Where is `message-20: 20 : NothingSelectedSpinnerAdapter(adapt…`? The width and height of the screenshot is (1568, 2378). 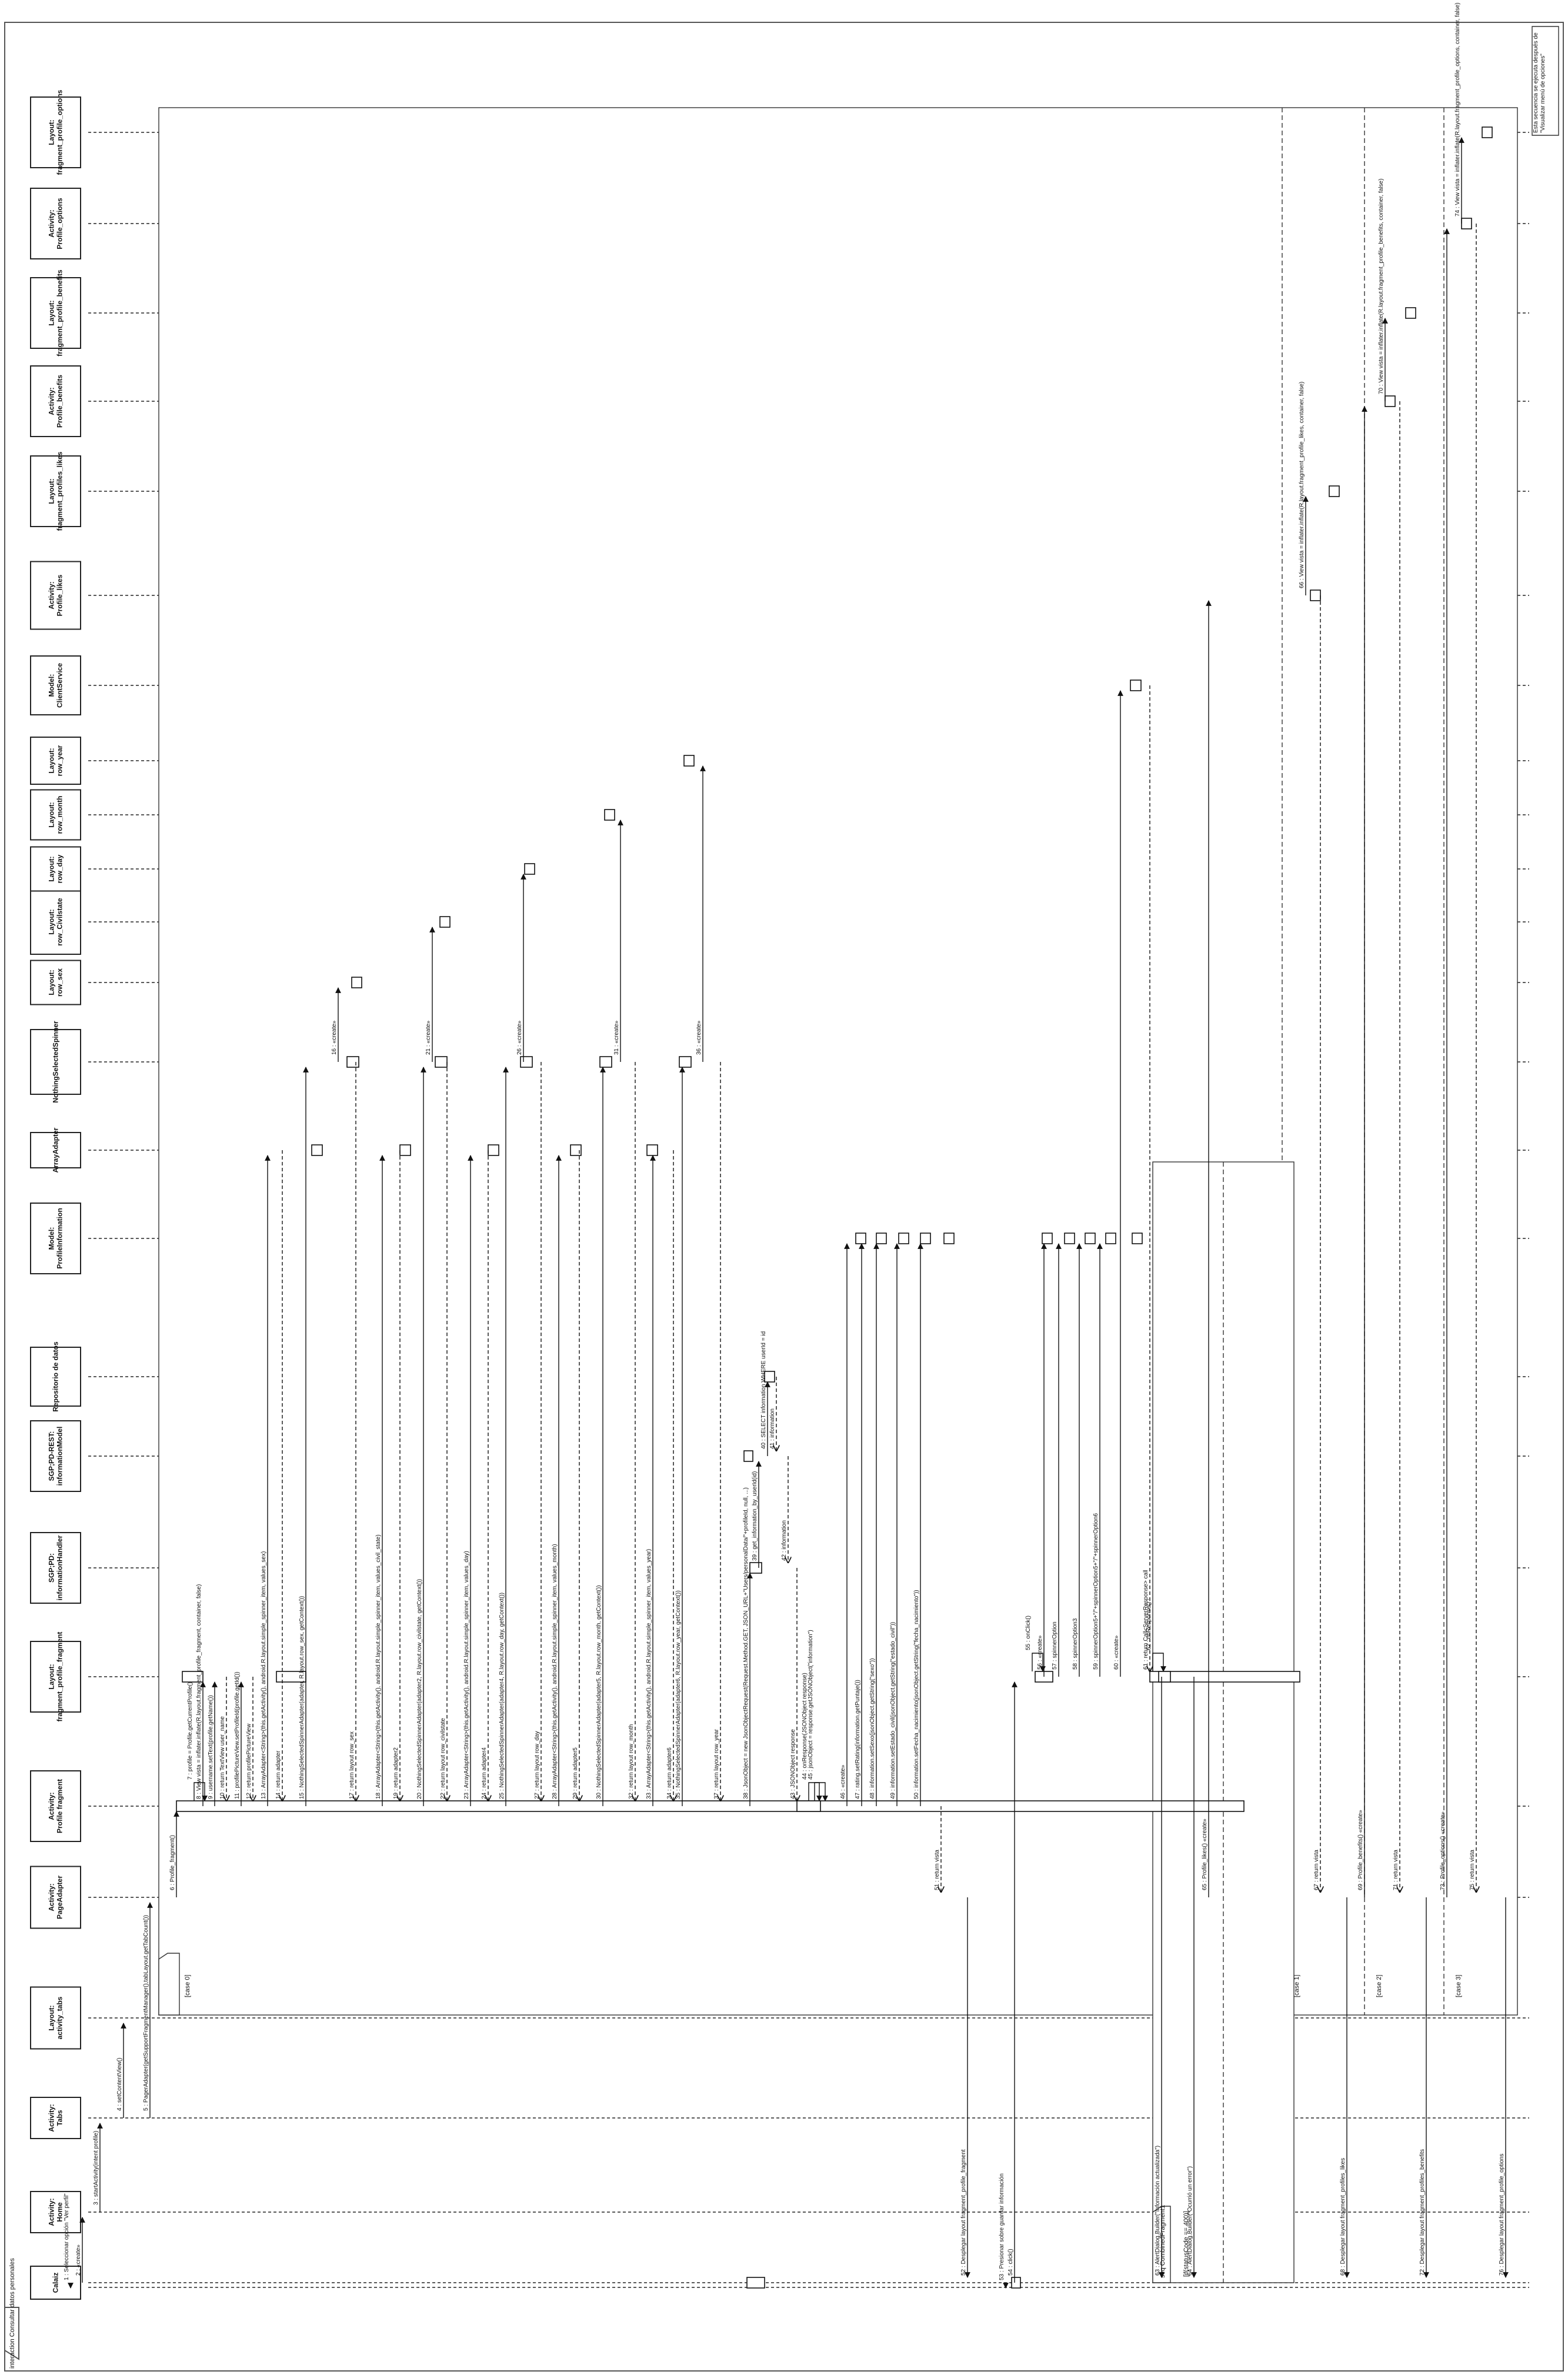 message-20: 20 : NothingSelectedSpinnerAdapter(adapt… is located at coordinates (421, 1436).